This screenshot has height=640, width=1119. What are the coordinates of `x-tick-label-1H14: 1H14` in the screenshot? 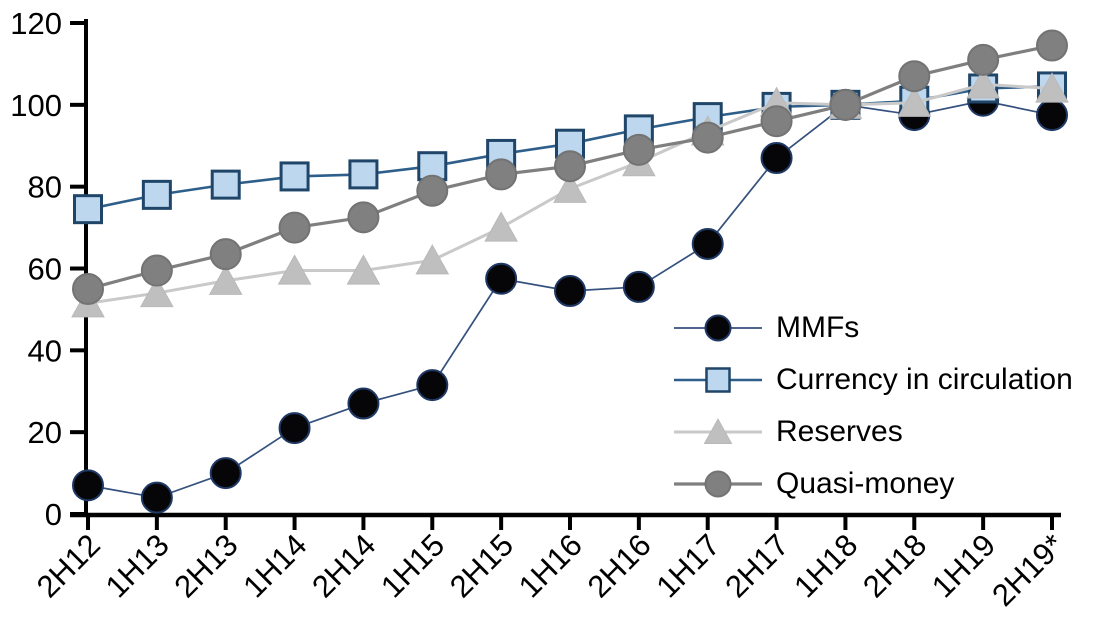 It's located at (274, 565).